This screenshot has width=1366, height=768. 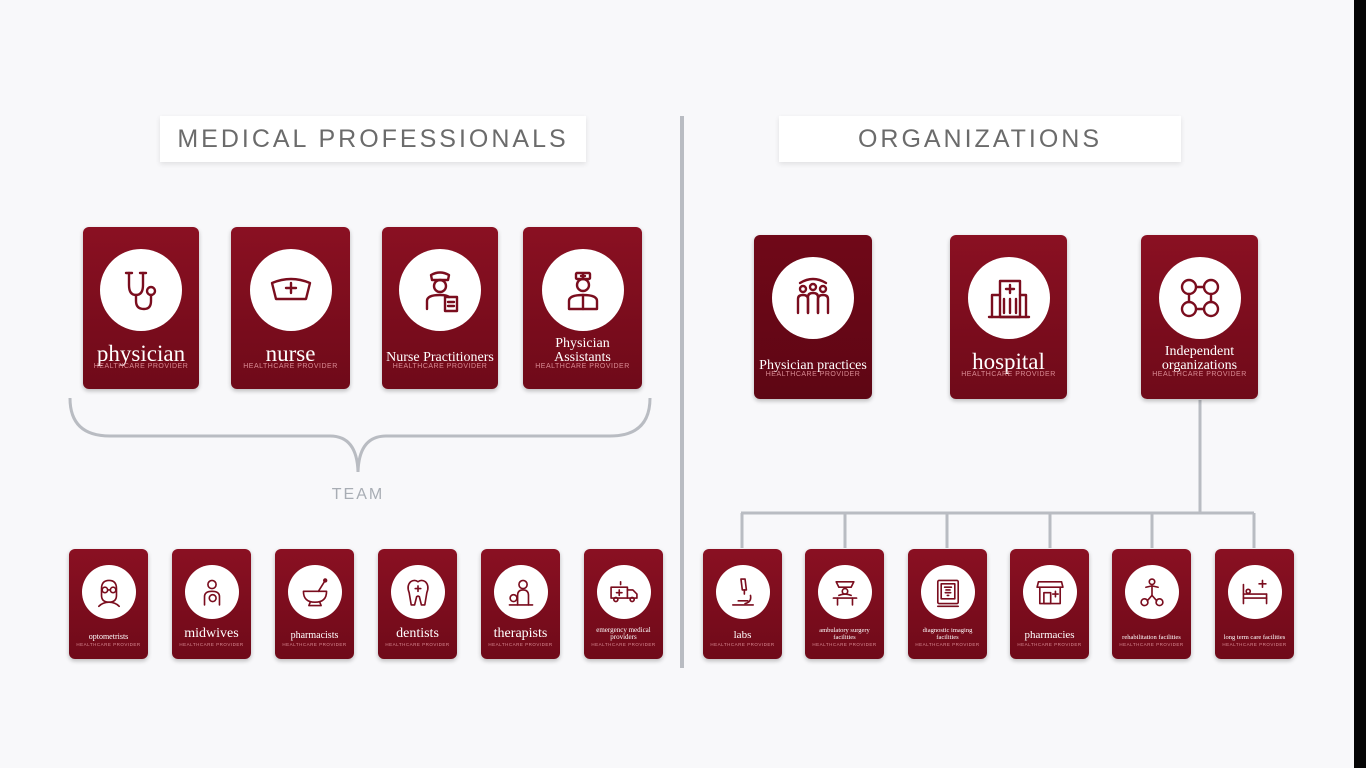 I want to click on card-label: midwives, so click(x=211, y=633).